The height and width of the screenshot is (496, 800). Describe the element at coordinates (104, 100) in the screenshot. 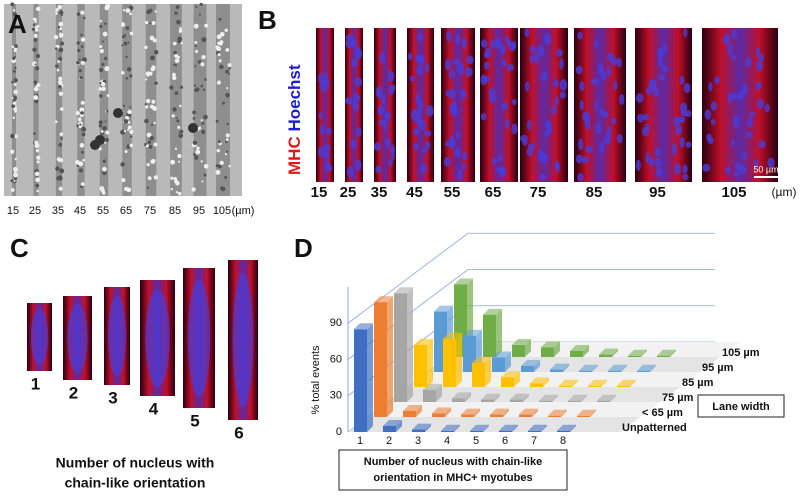

I see `lane-stripe` at that location.